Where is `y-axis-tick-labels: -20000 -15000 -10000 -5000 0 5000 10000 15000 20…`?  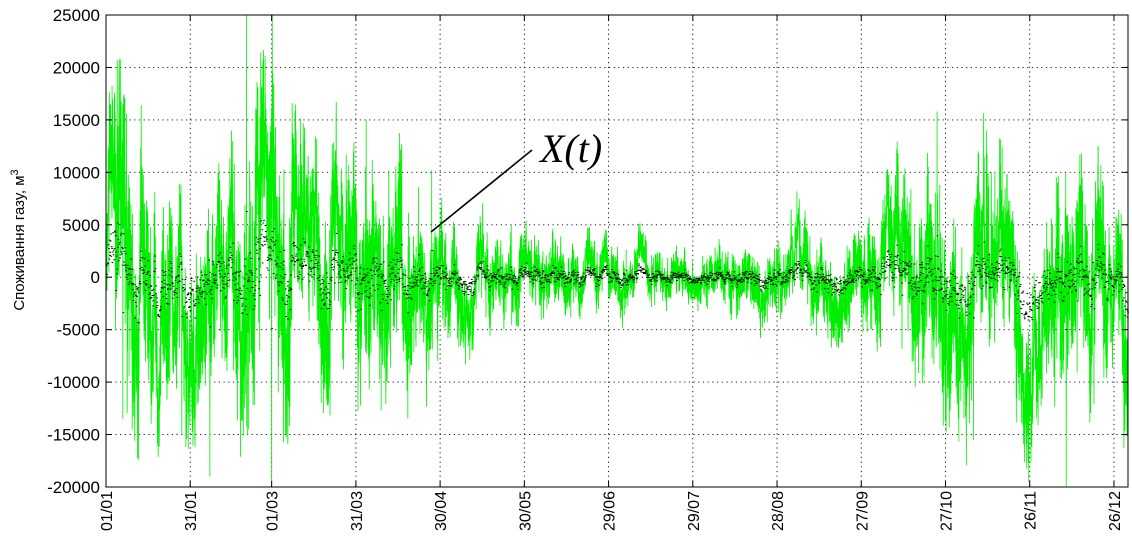
y-axis-tick-labels: -20000 -15000 -10000 -5000 0 5000 10000 15000 20… is located at coordinates (73, 251).